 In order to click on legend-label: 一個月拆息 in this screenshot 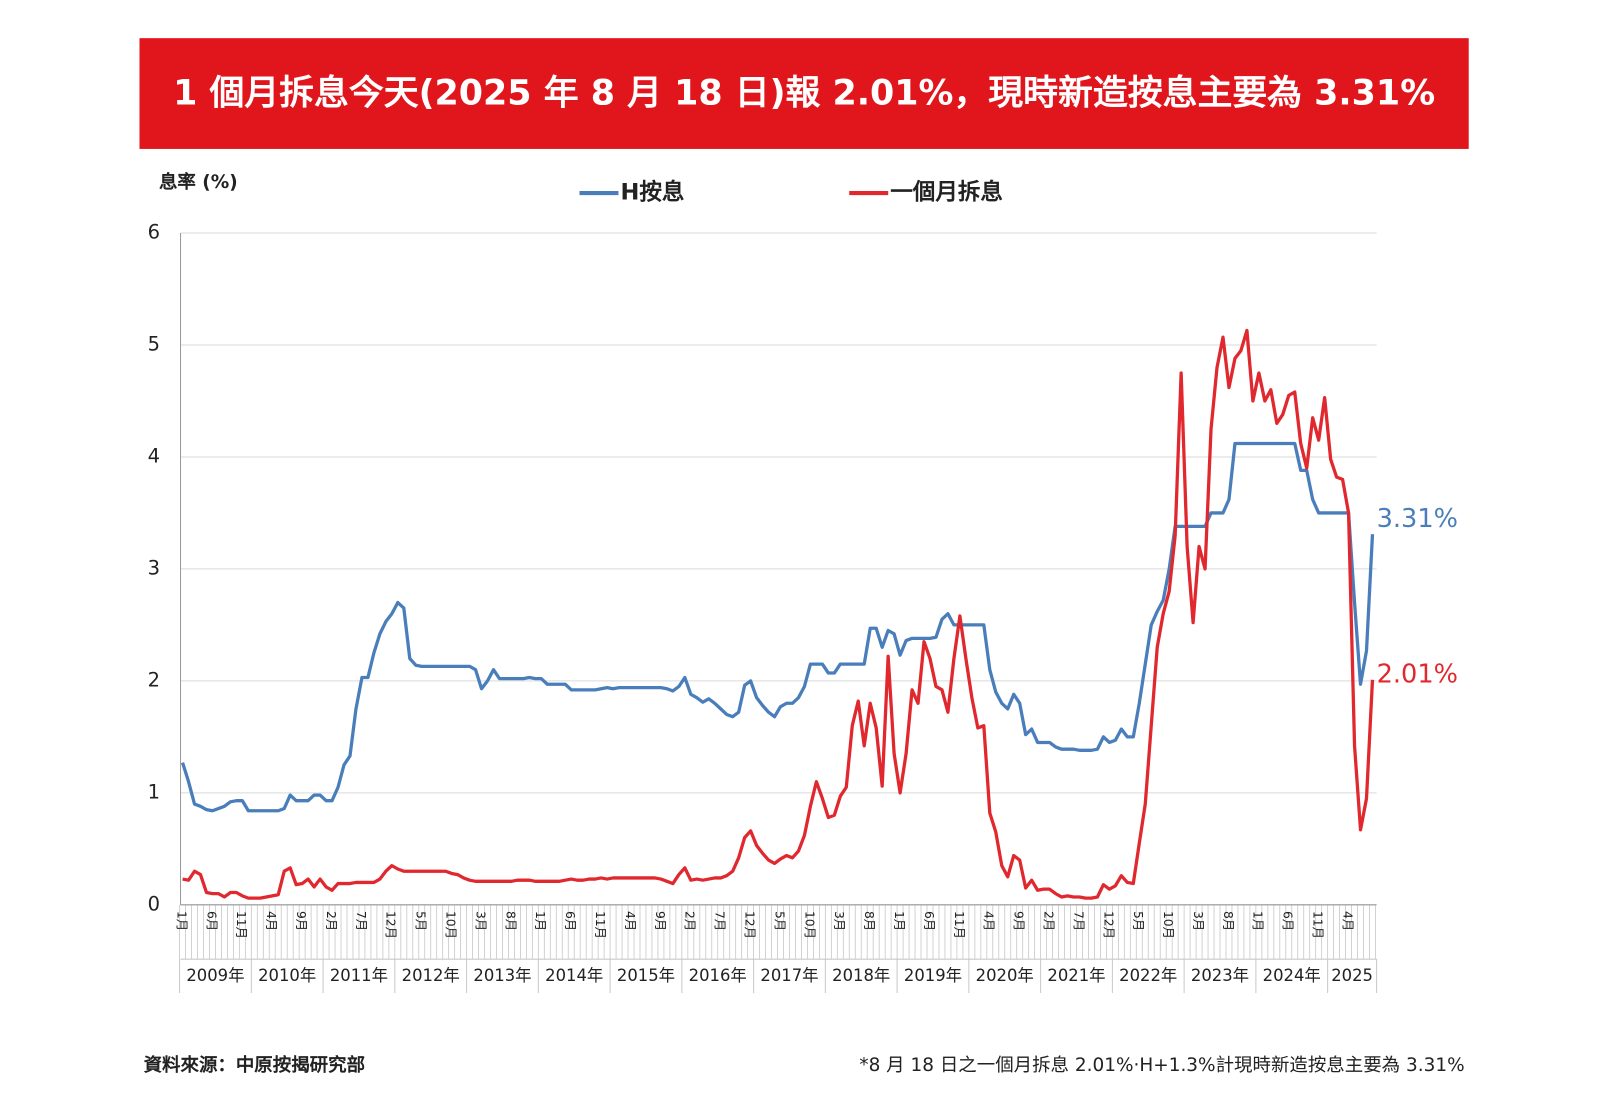, I will do `click(946, 192)`.